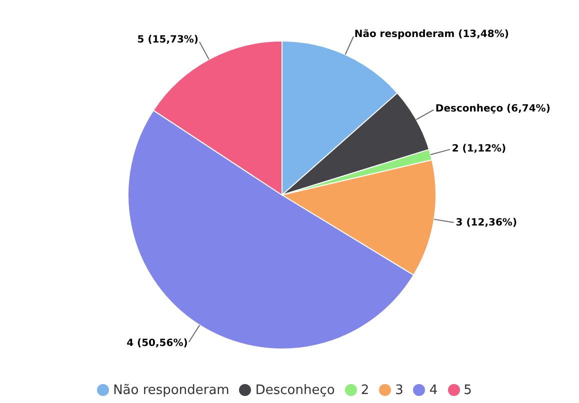 Image resolution: width=579 pixels, height=403 pixels. I want to click on data-label: 4 (50,56%), so click(157, 344).